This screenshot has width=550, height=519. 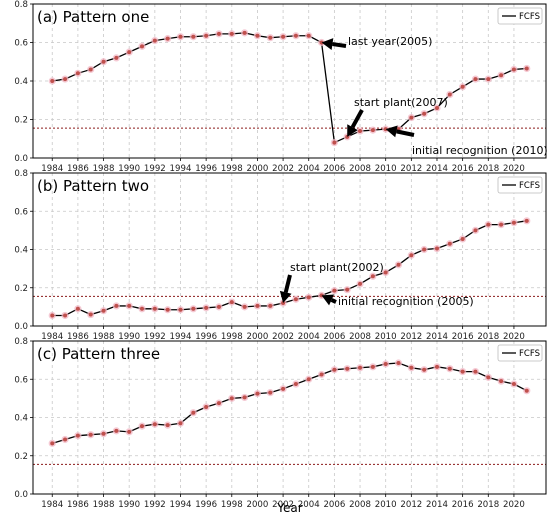 What do you see at coordinates (327, 44) in the screenshot?
I see `annotation-arrow-head` at bounding box center [327, 44].